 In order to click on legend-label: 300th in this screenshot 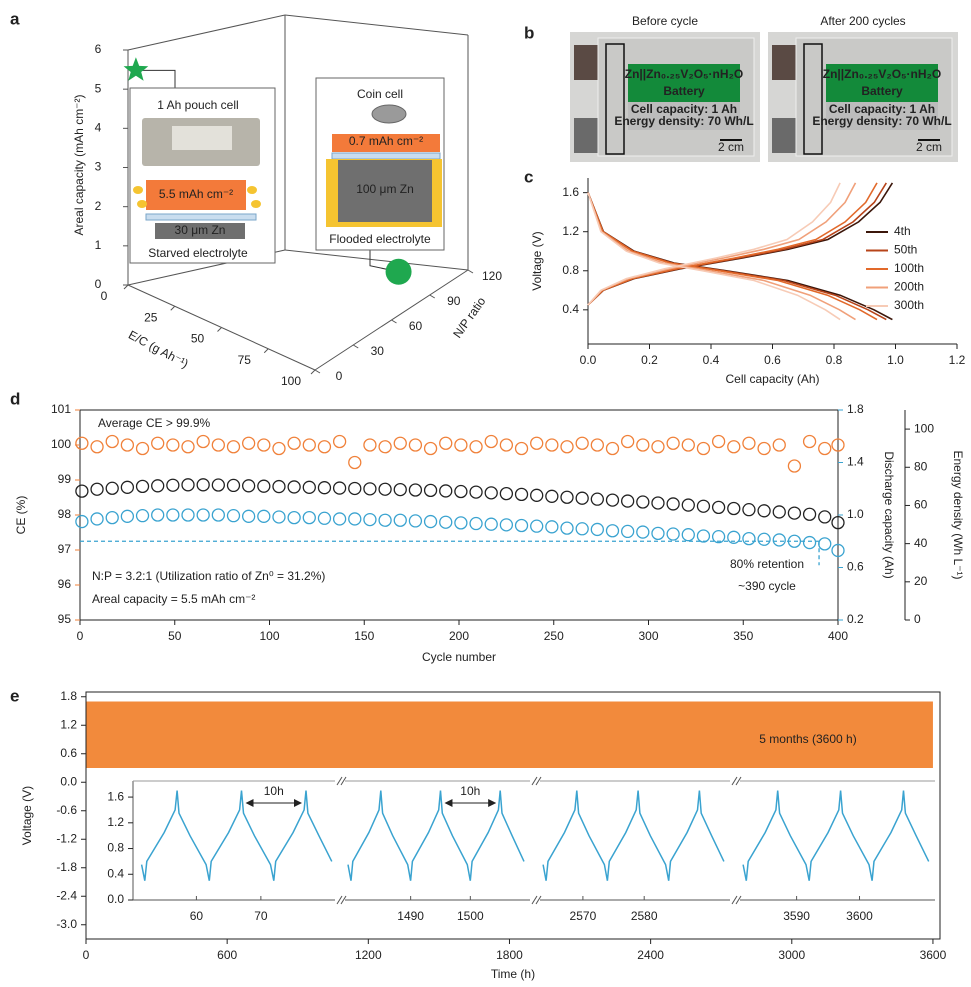, I will do `click(909, 305)`.